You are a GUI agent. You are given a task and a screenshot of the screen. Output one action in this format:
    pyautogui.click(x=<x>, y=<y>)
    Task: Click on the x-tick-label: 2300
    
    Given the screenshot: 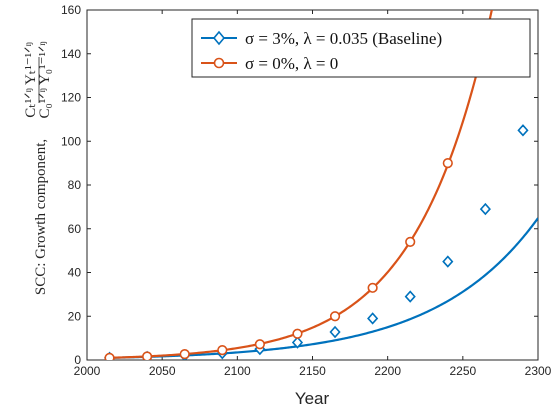 What is the action you would take?
    pyautogui.click(x=538, y=371)
    